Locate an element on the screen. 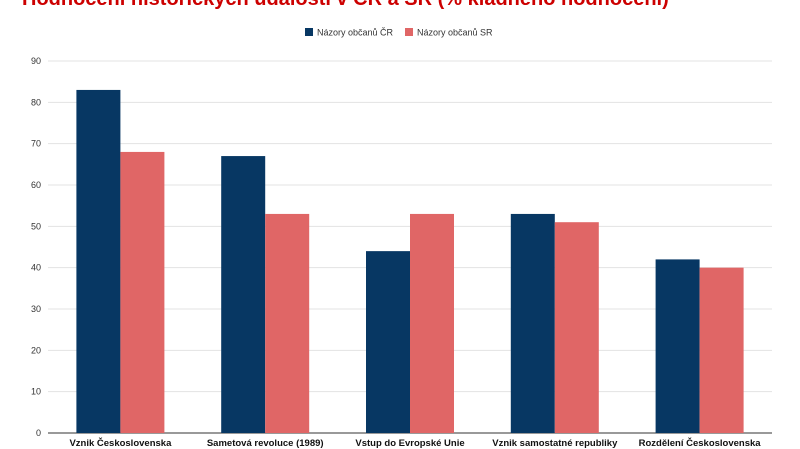 The height and width of the screenshot is (449, 800). x-category-label: Vznik Československa is located at coordinates (120, 443).